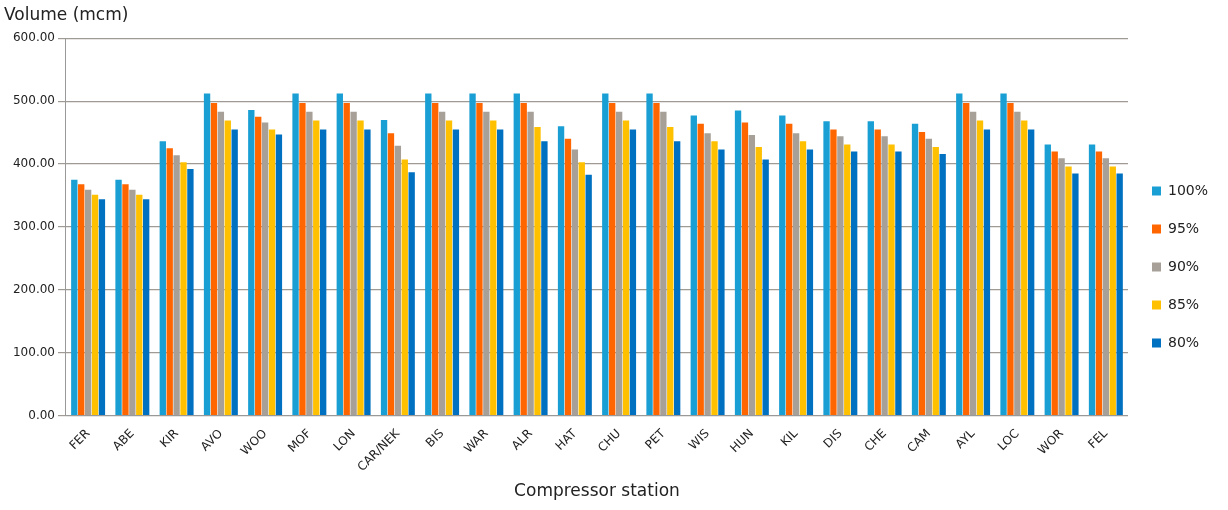  Describe the element at coordinates (597, 490) in the screenshot. I see `x-axis-title: Compressor station` at that location.